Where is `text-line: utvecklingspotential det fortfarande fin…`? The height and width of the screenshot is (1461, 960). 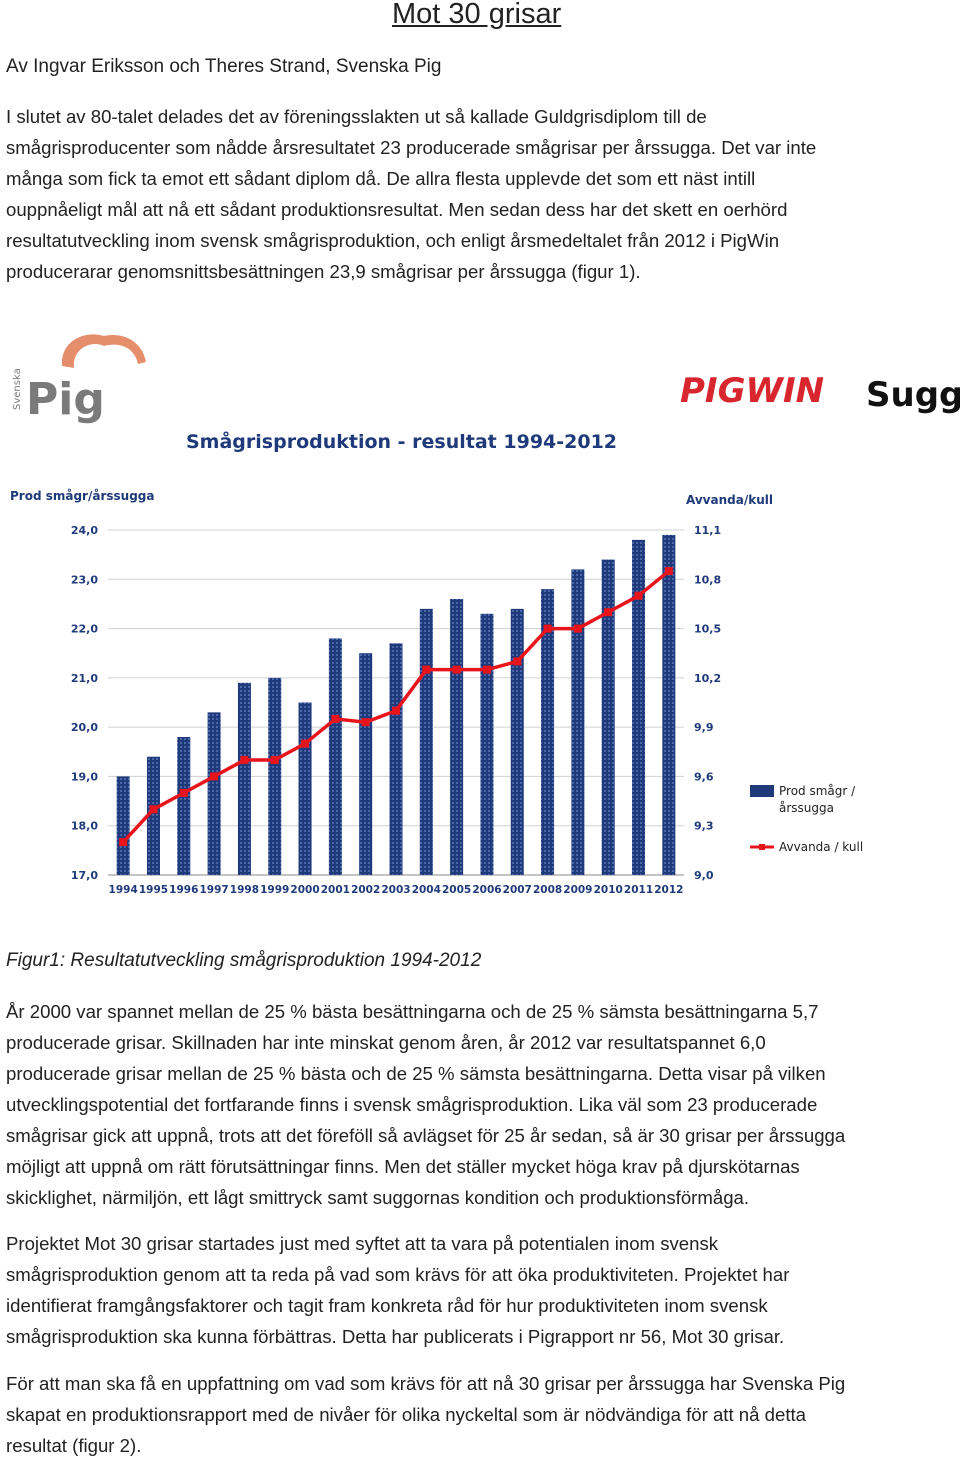
text-line: utvecklingspotential det fortfarande fin… is located at coordinates (412, 1104).